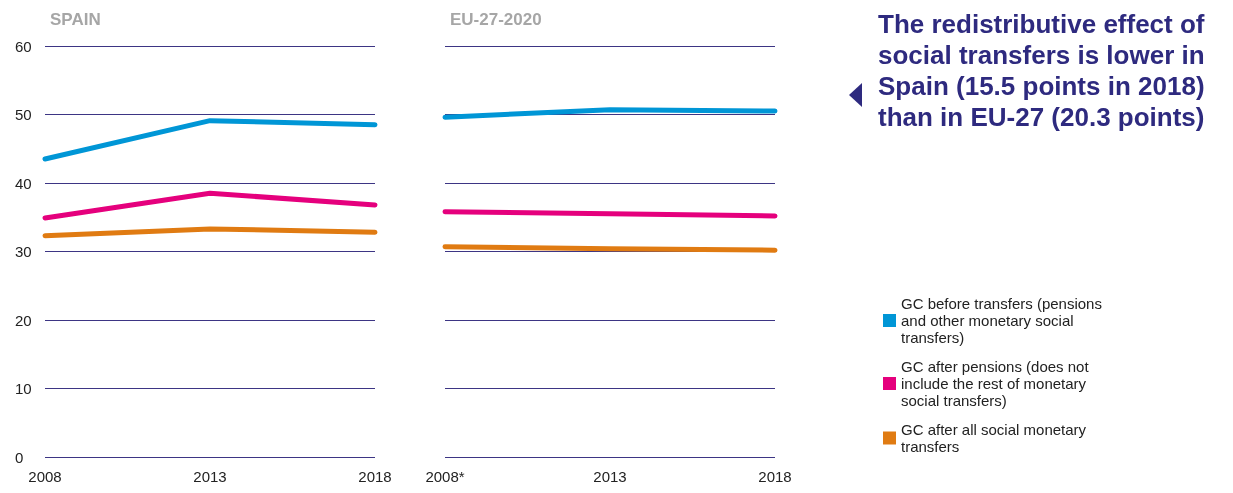 This screenshot has height=493, width=1233. I want to click on y-tick-label: 10, so click(23, 388).